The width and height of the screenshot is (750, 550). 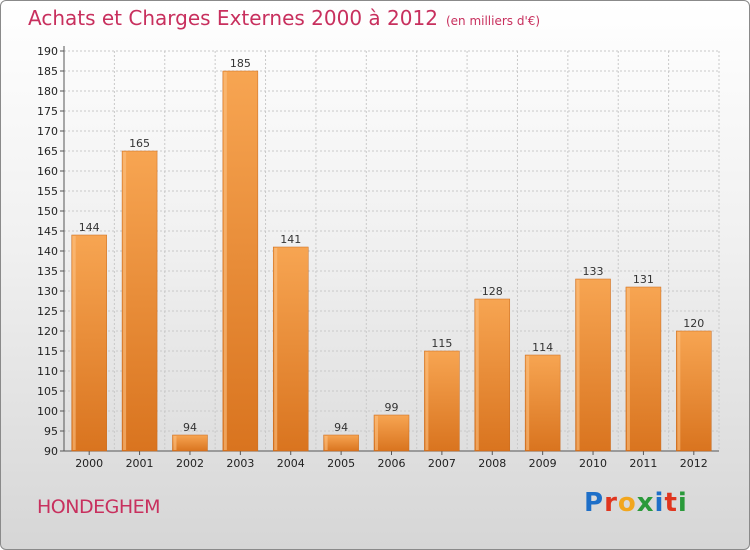 What do you see at coordinates (47, 111) in the screenshot?
I see `y-tick-label: 175` at bounding box center [47, 111].